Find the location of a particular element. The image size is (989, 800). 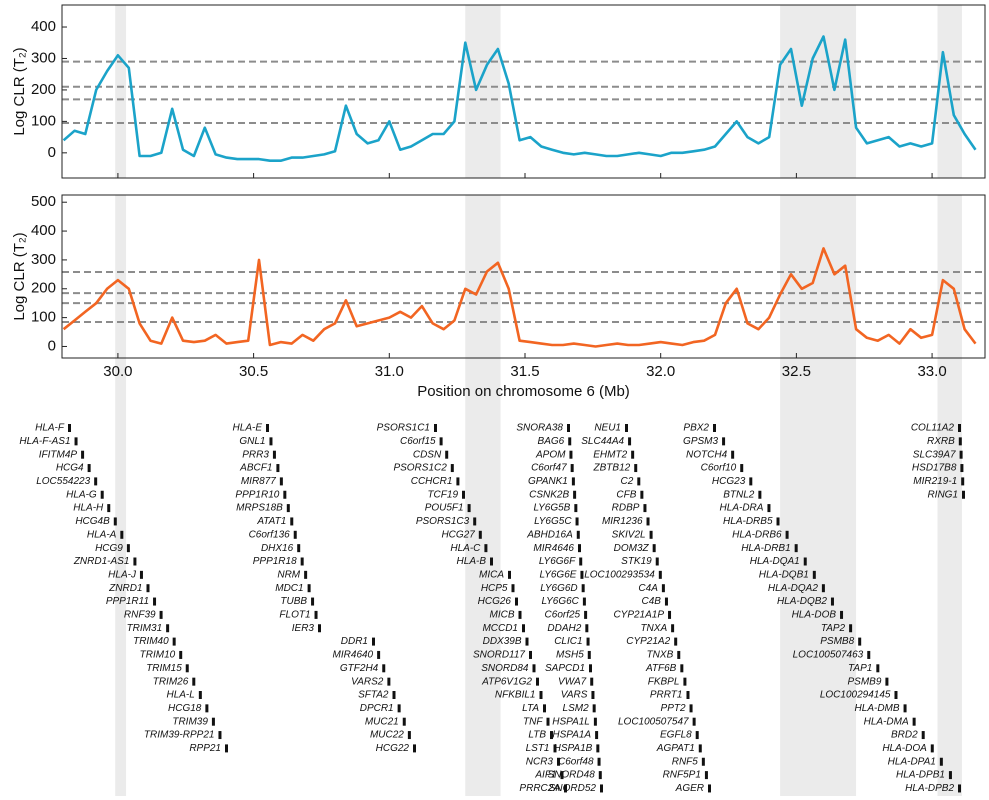

gene-label: APOM is located at coordinates (550, 454).